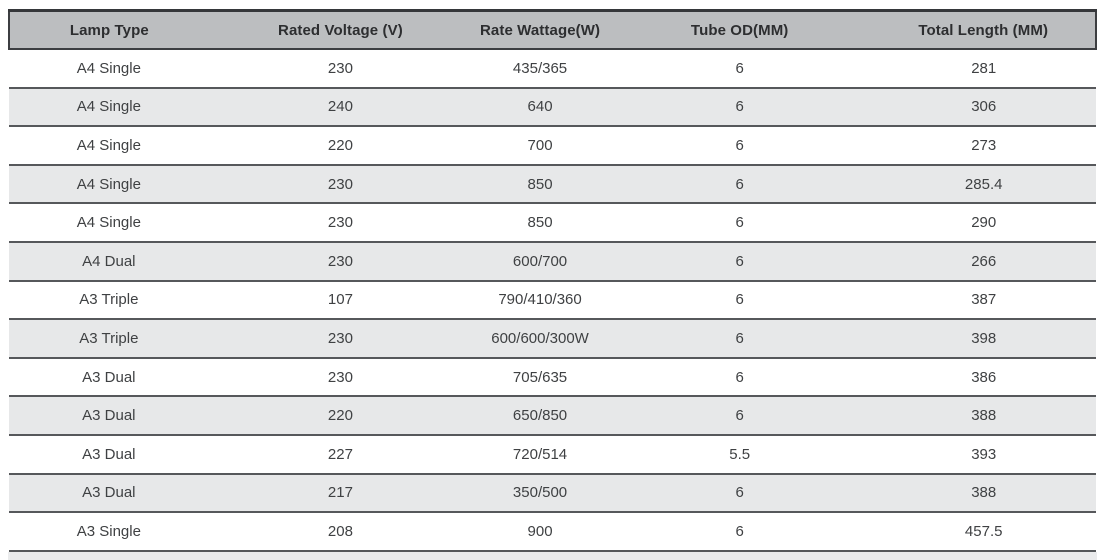  Describe the element at coordinates (983, 300) in the screenshot. I see `table-cell: 387` at that location.